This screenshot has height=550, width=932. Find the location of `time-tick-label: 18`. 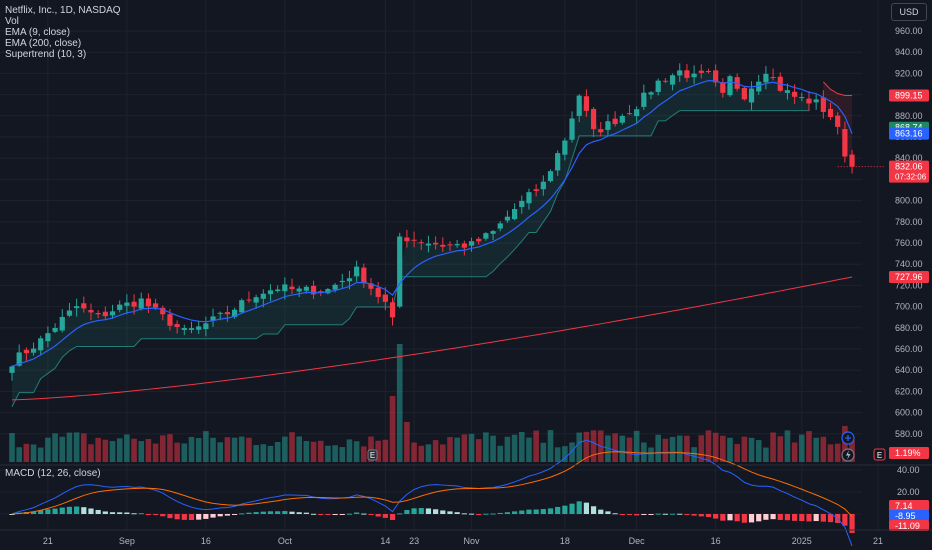

time-tick-label: 18 is located at coordinates (565, 541).